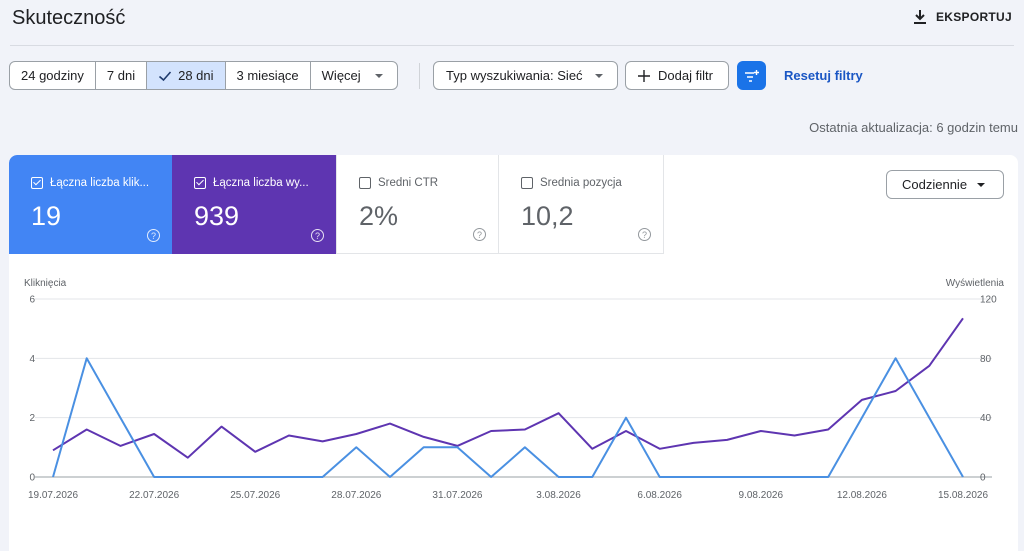  What do you see at coordinates (154, 495) in the screenshot?
I see `x-tick-label: 22.07.2026` at bounding box center [154, 495].